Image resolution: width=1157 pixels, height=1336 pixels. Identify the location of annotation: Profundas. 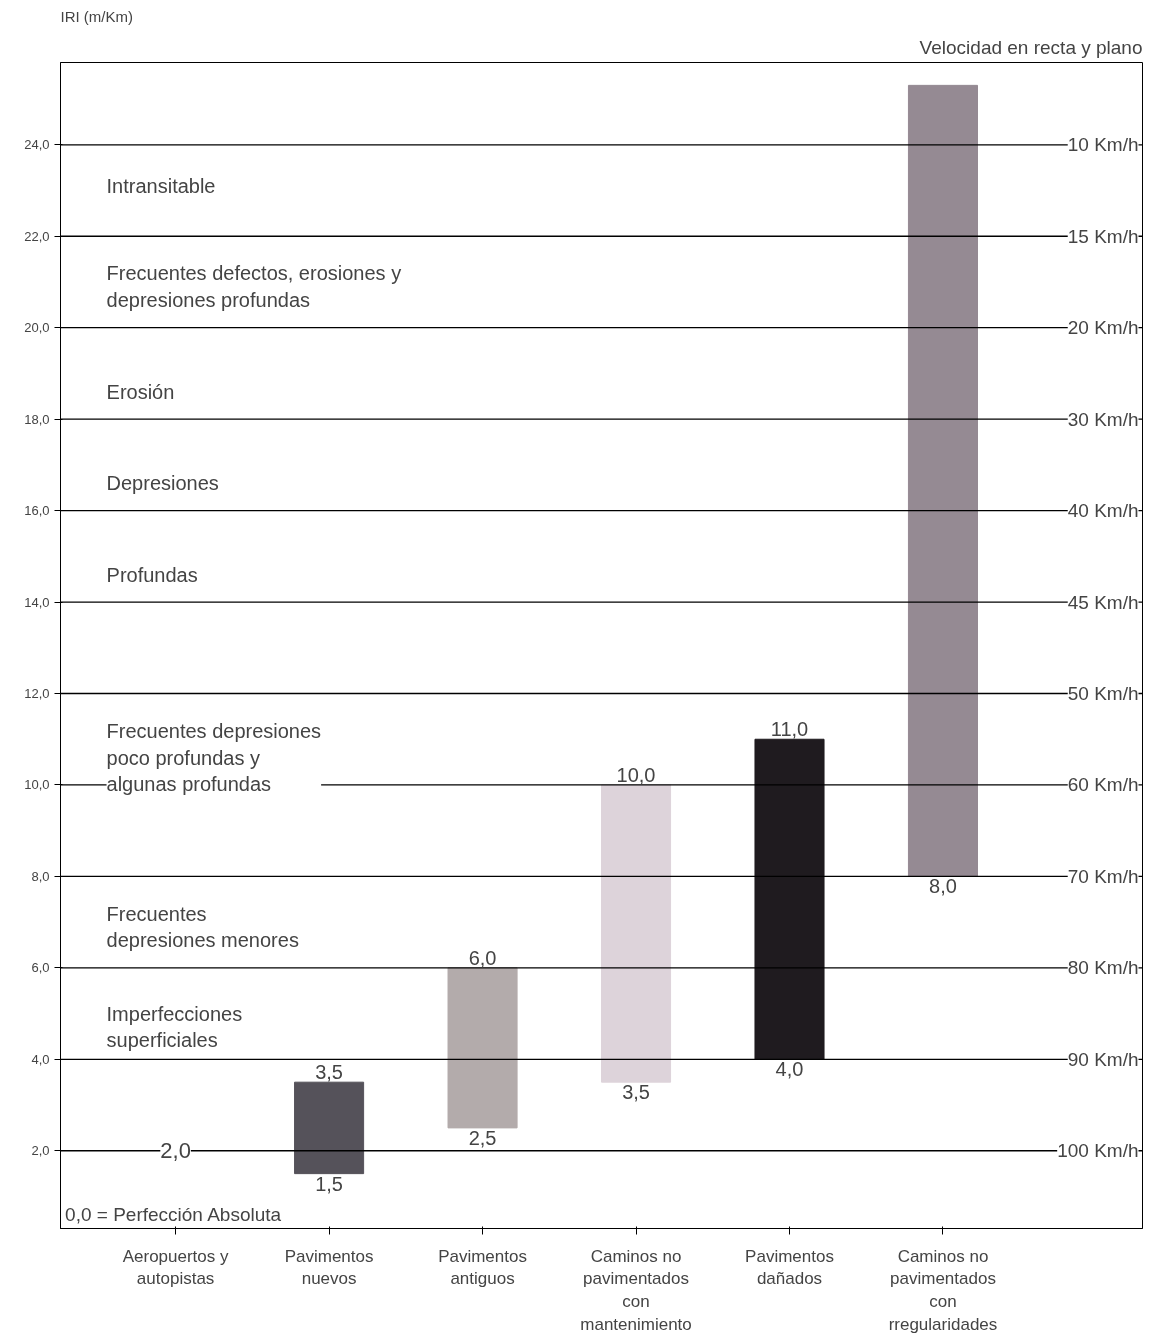
(152, 574).